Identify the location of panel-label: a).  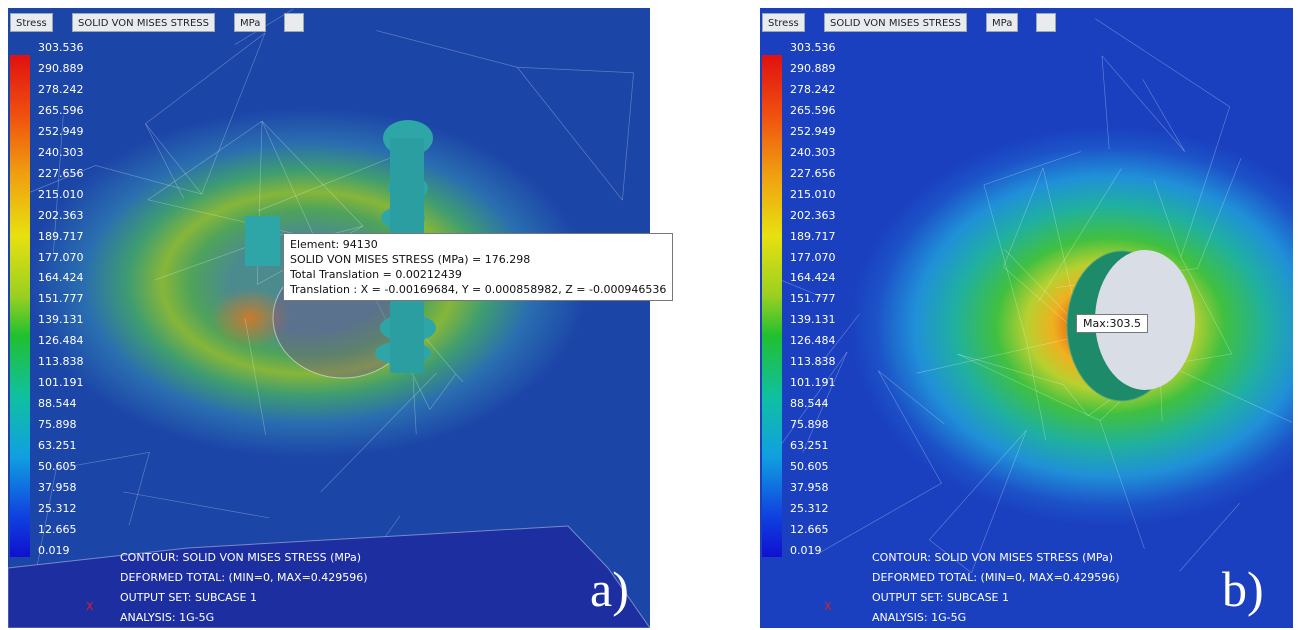
(609, 589).